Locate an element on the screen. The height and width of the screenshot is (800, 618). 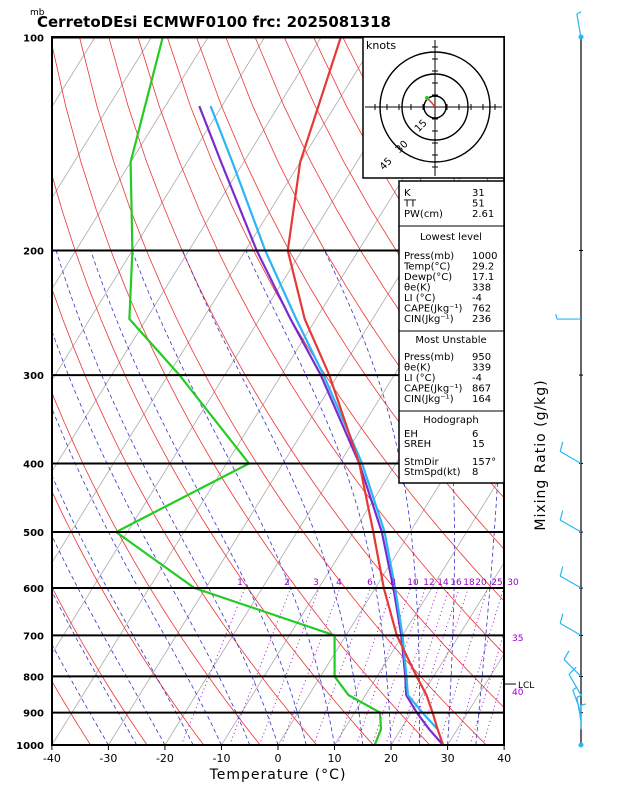
info-key: θe(K) is located at coordinates (417, 288).